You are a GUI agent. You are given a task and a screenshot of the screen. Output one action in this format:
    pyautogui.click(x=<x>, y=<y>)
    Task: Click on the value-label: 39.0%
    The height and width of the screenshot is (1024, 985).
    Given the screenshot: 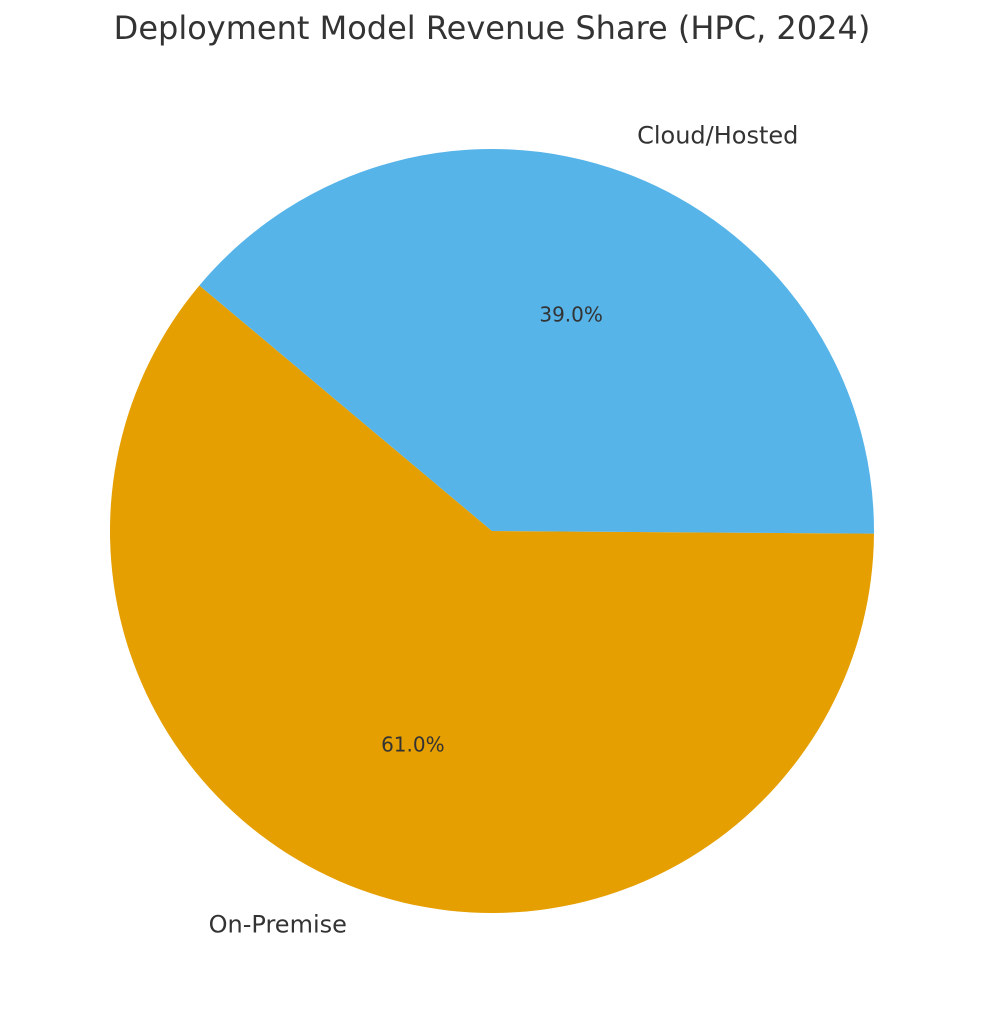 What is the action you would take?
    pyautogui.click(x=571, y=314)
    